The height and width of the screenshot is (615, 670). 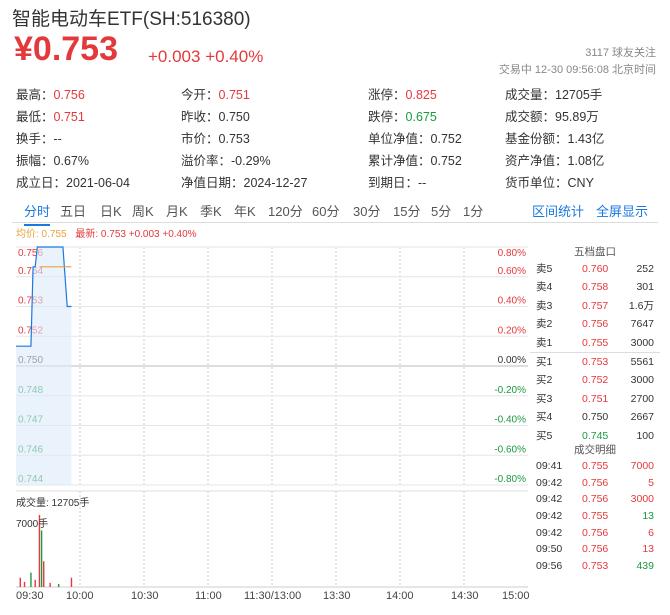 I want to click on tab-12: 1分, so click(x=473, y=211).